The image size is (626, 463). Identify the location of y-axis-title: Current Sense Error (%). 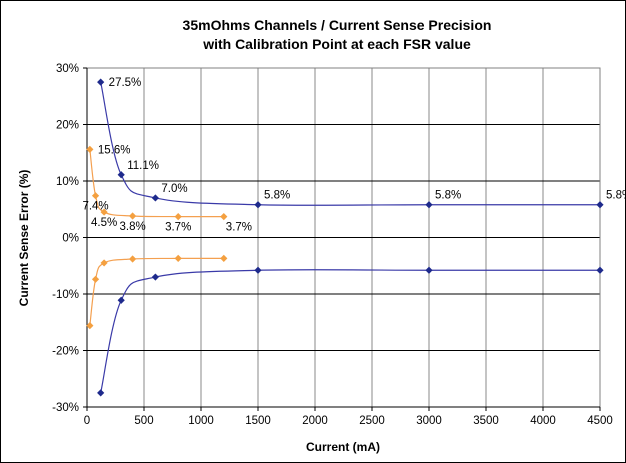
(24, 238).